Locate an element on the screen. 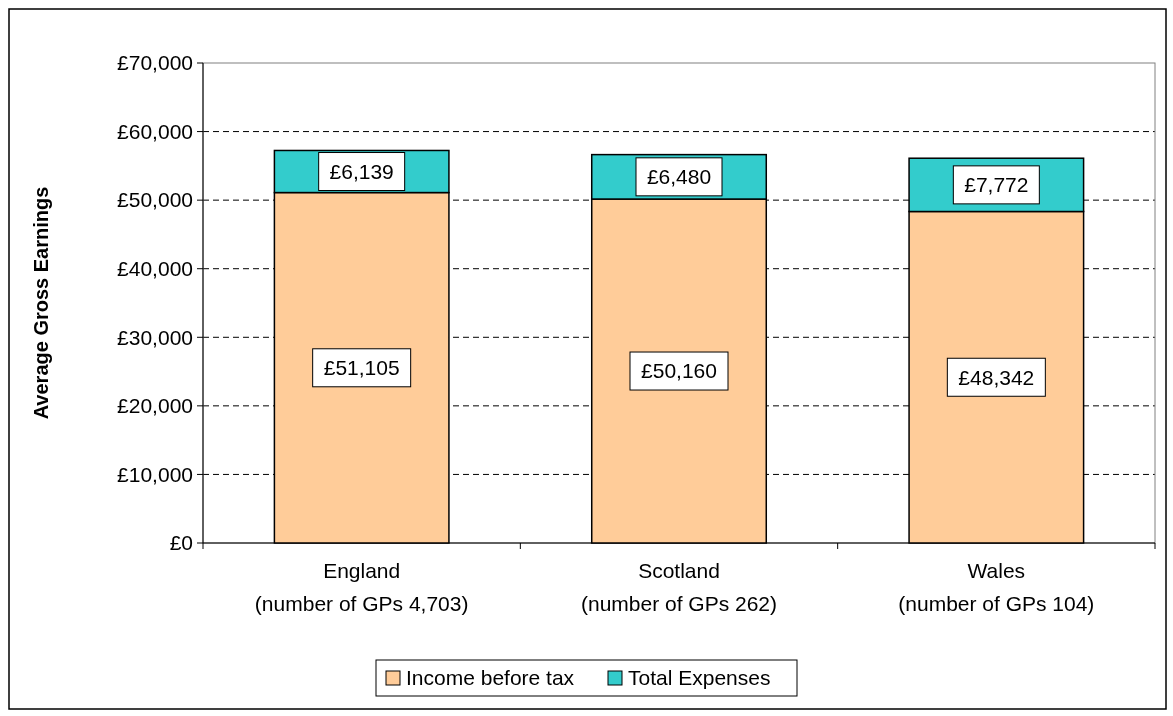 The height and width of the screenshot is (716, 1173). y-axis-title: Average Gross Earnings is located at coordinates (41, 303).